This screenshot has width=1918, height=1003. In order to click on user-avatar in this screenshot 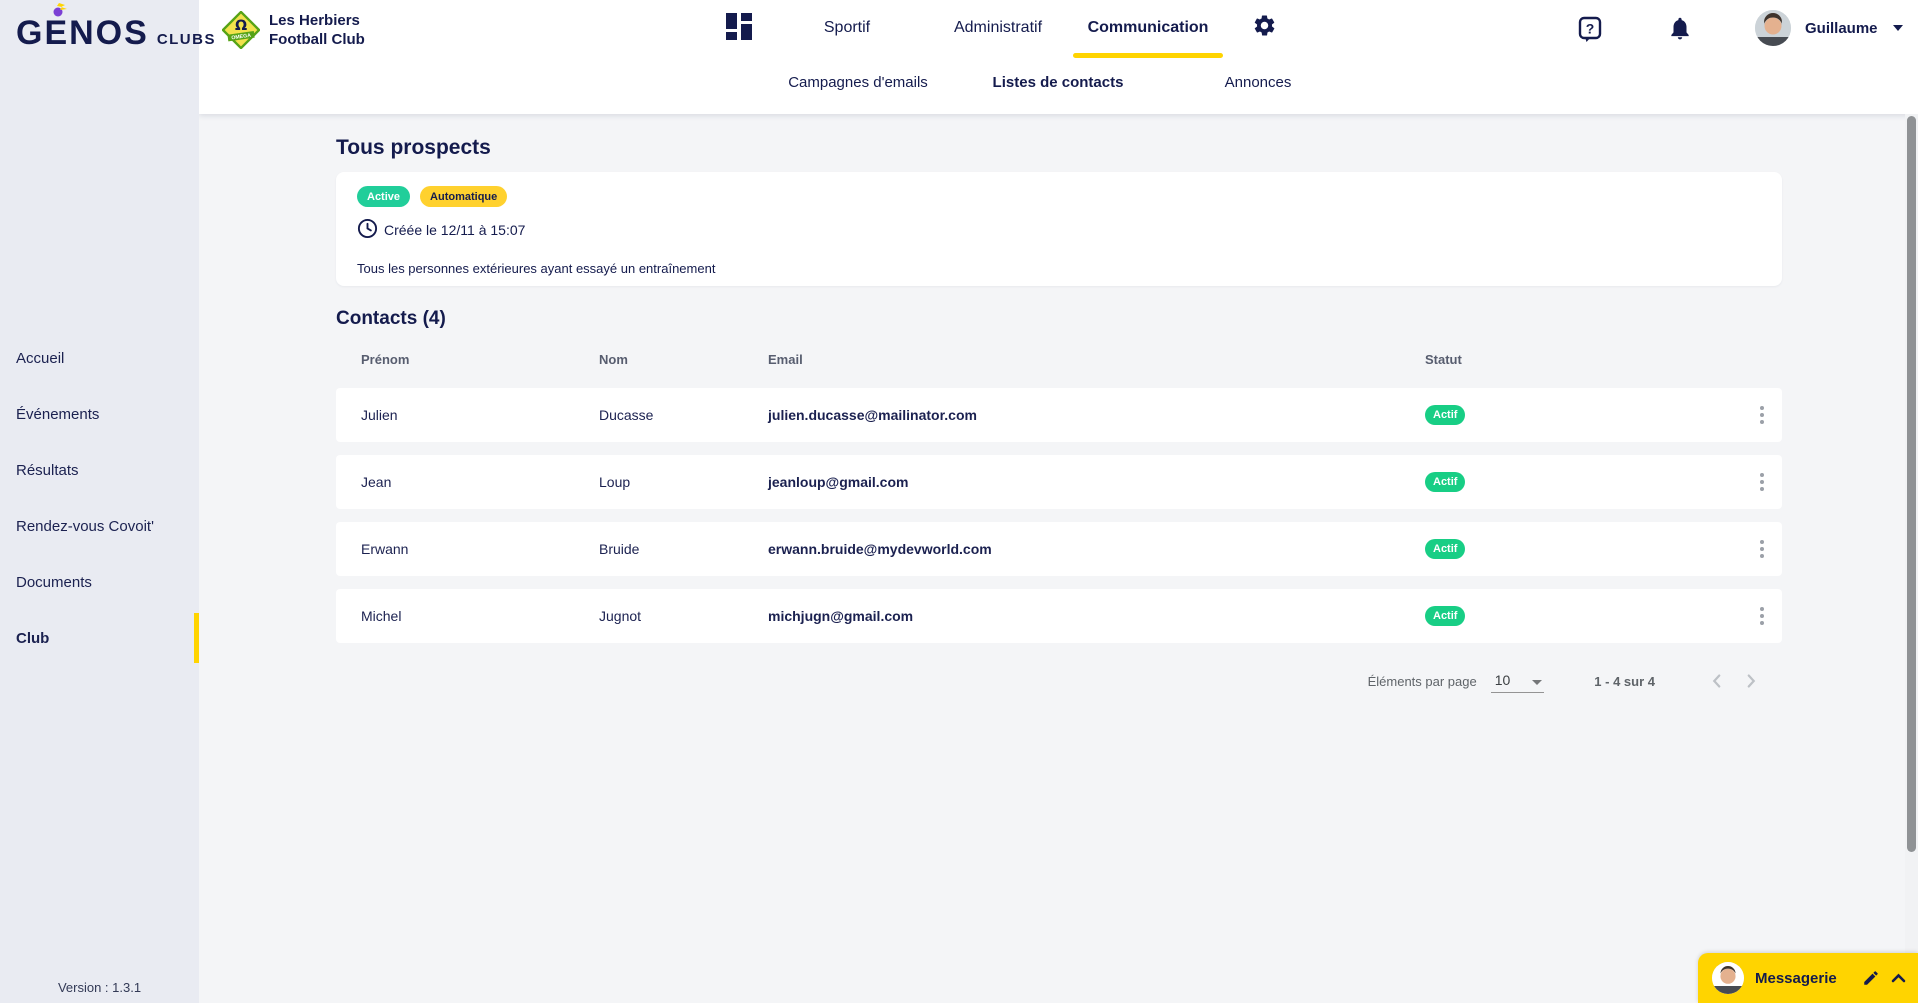, I will do `click(1773, 28)`.